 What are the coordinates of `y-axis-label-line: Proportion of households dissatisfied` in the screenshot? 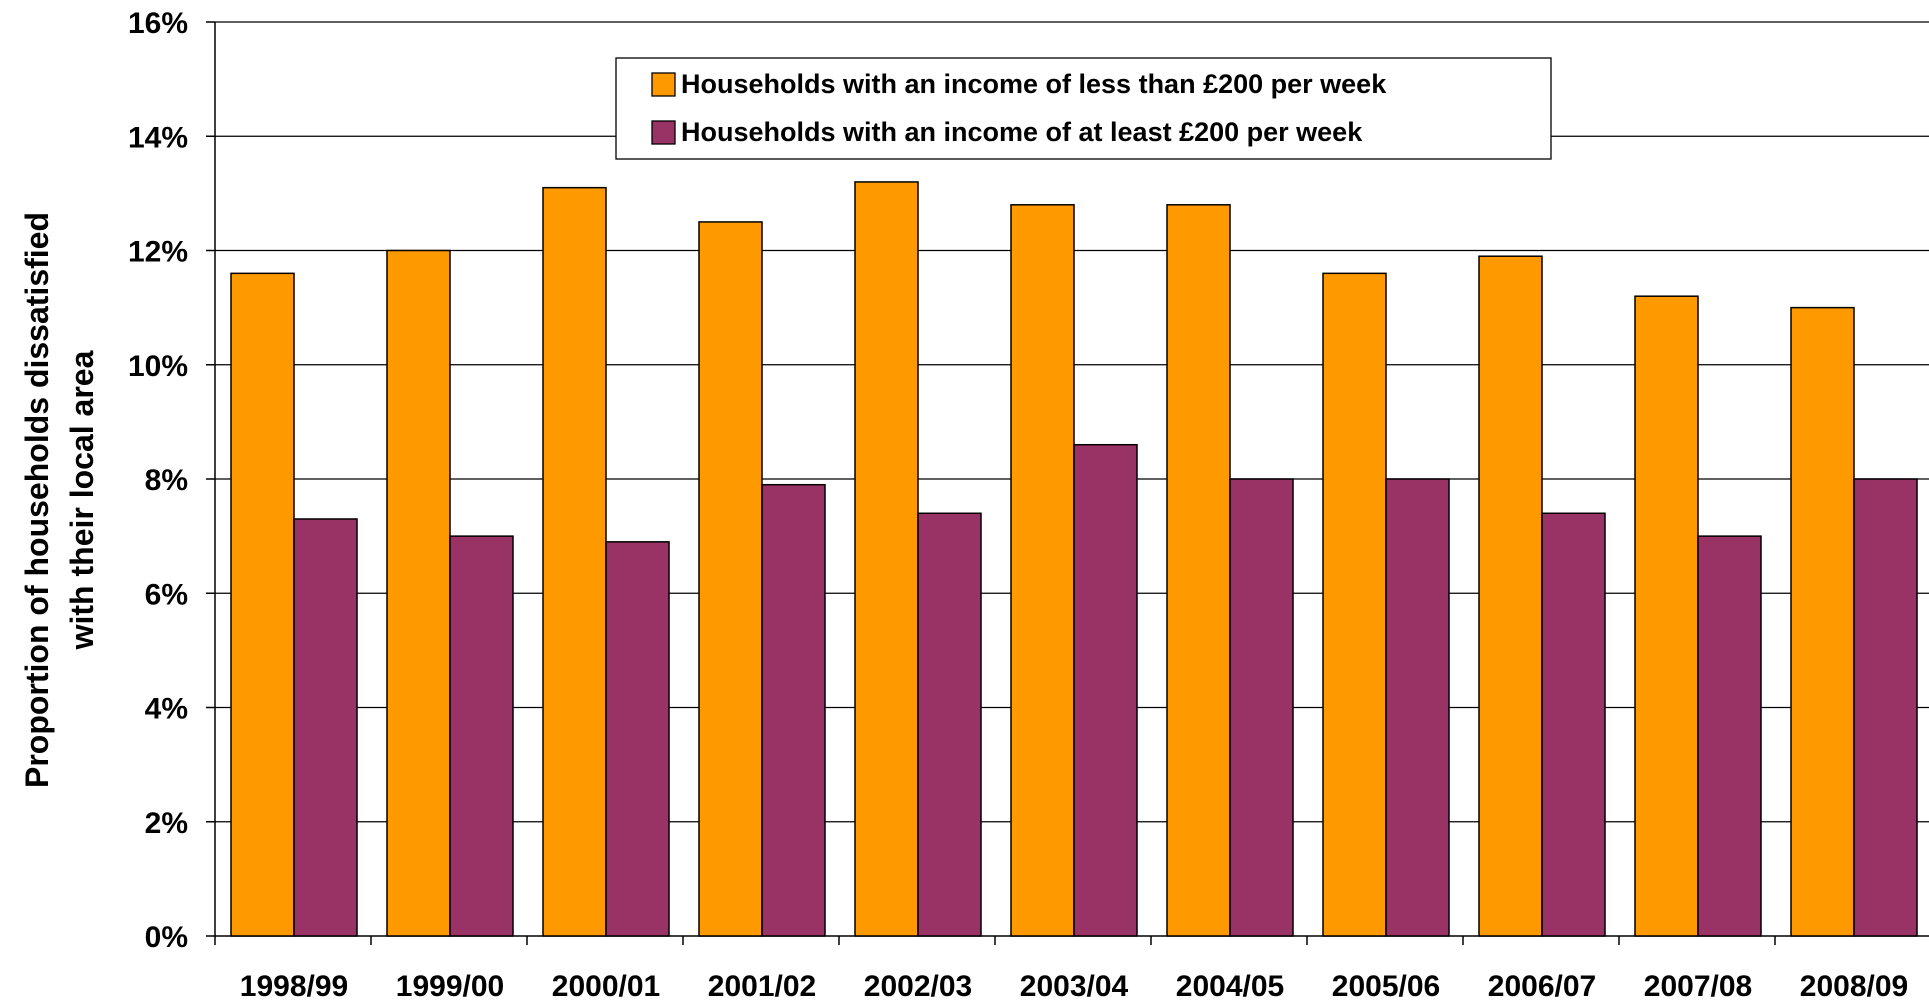 It's located at (37, 500).